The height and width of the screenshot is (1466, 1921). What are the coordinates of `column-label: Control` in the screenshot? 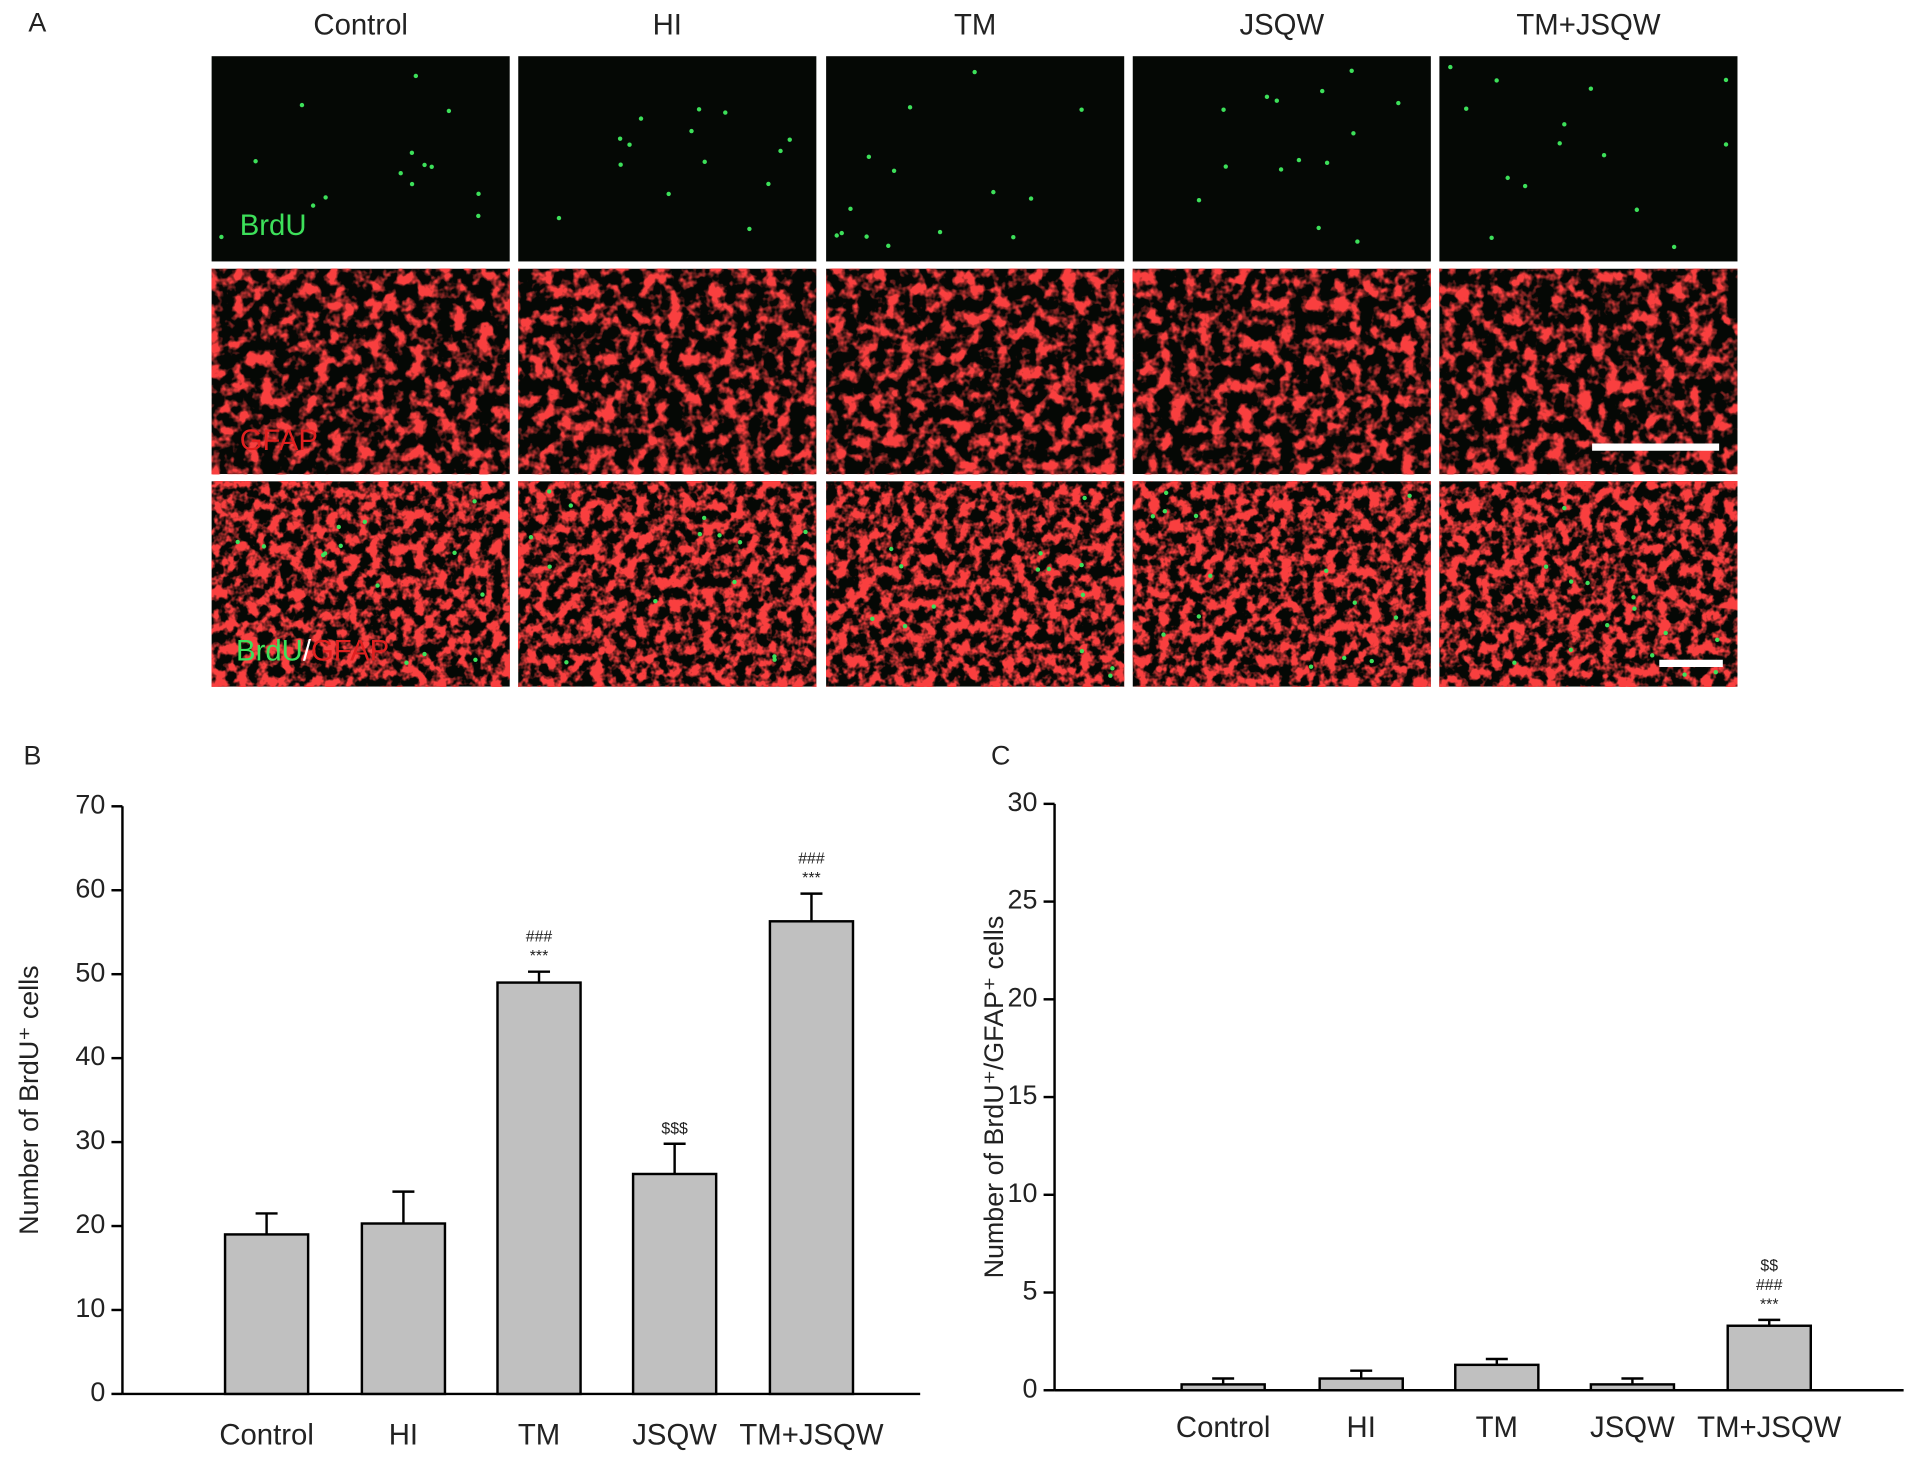 It's located at (360, 25).